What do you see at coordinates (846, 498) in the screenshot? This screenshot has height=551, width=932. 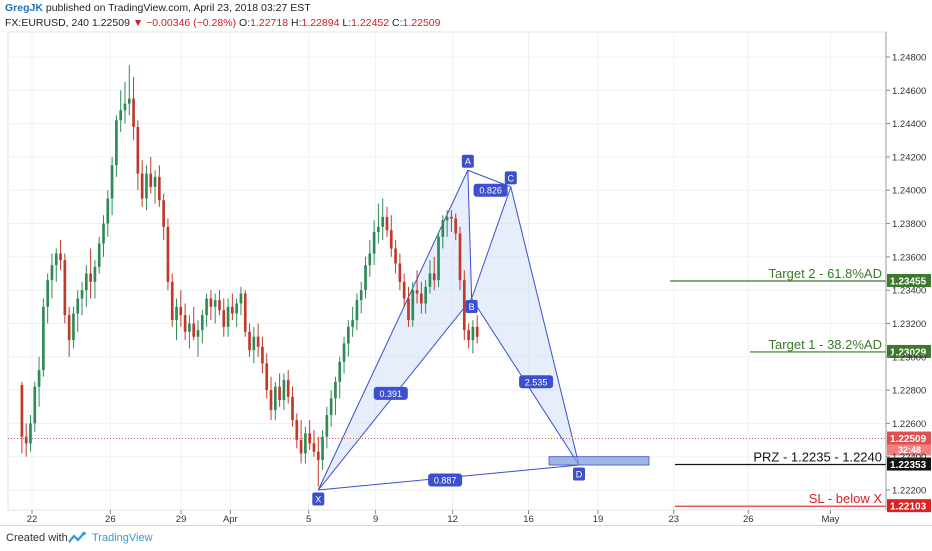 I see `stop-loss-label: SL - below X` at bounding box center [846, 498].